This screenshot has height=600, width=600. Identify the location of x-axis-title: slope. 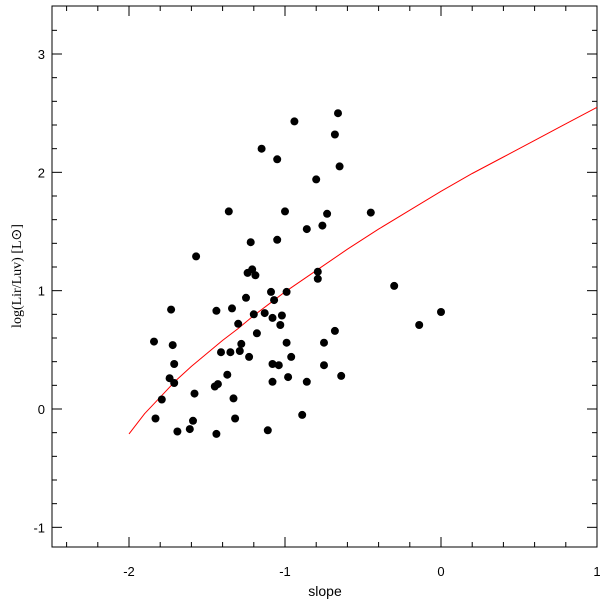
(325, 591).